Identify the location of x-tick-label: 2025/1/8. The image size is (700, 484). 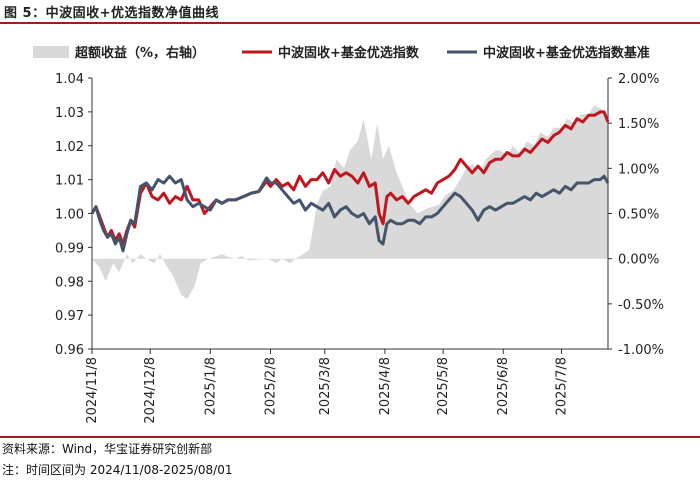
(210, 386).